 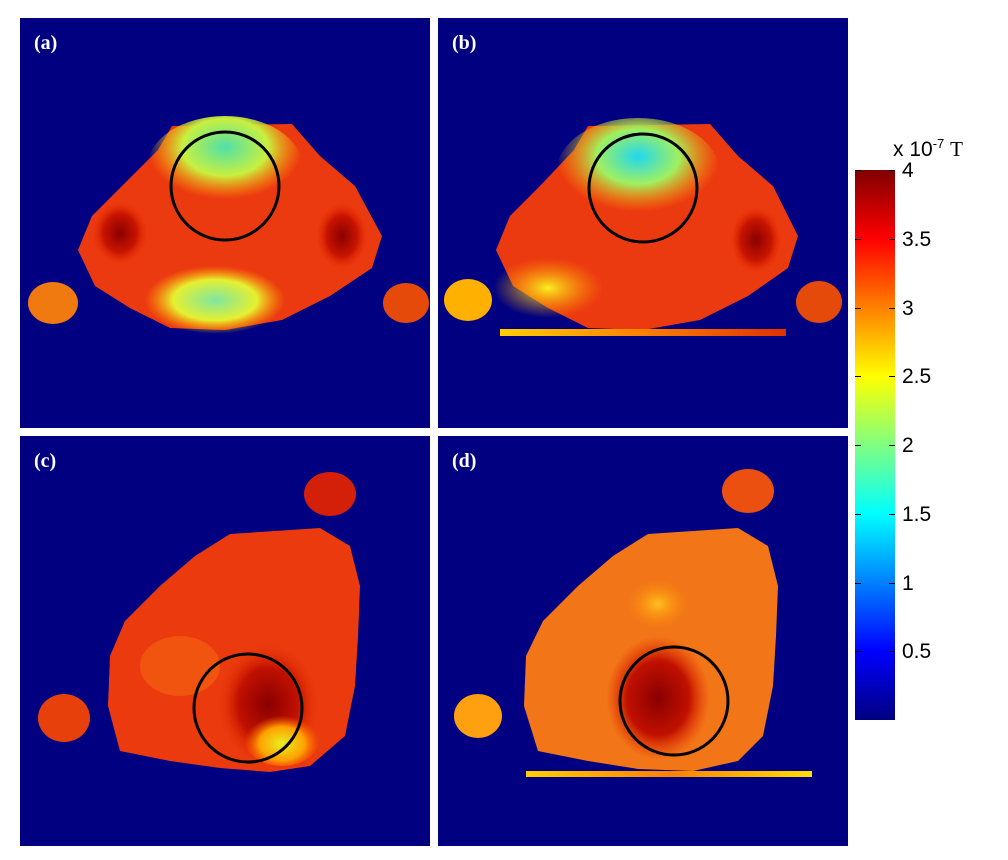 What do you see at coordinates (913, 149) in the screenshot?
I see `colorbar-scale-prefix: x 10` at bounding box center [913, 149].